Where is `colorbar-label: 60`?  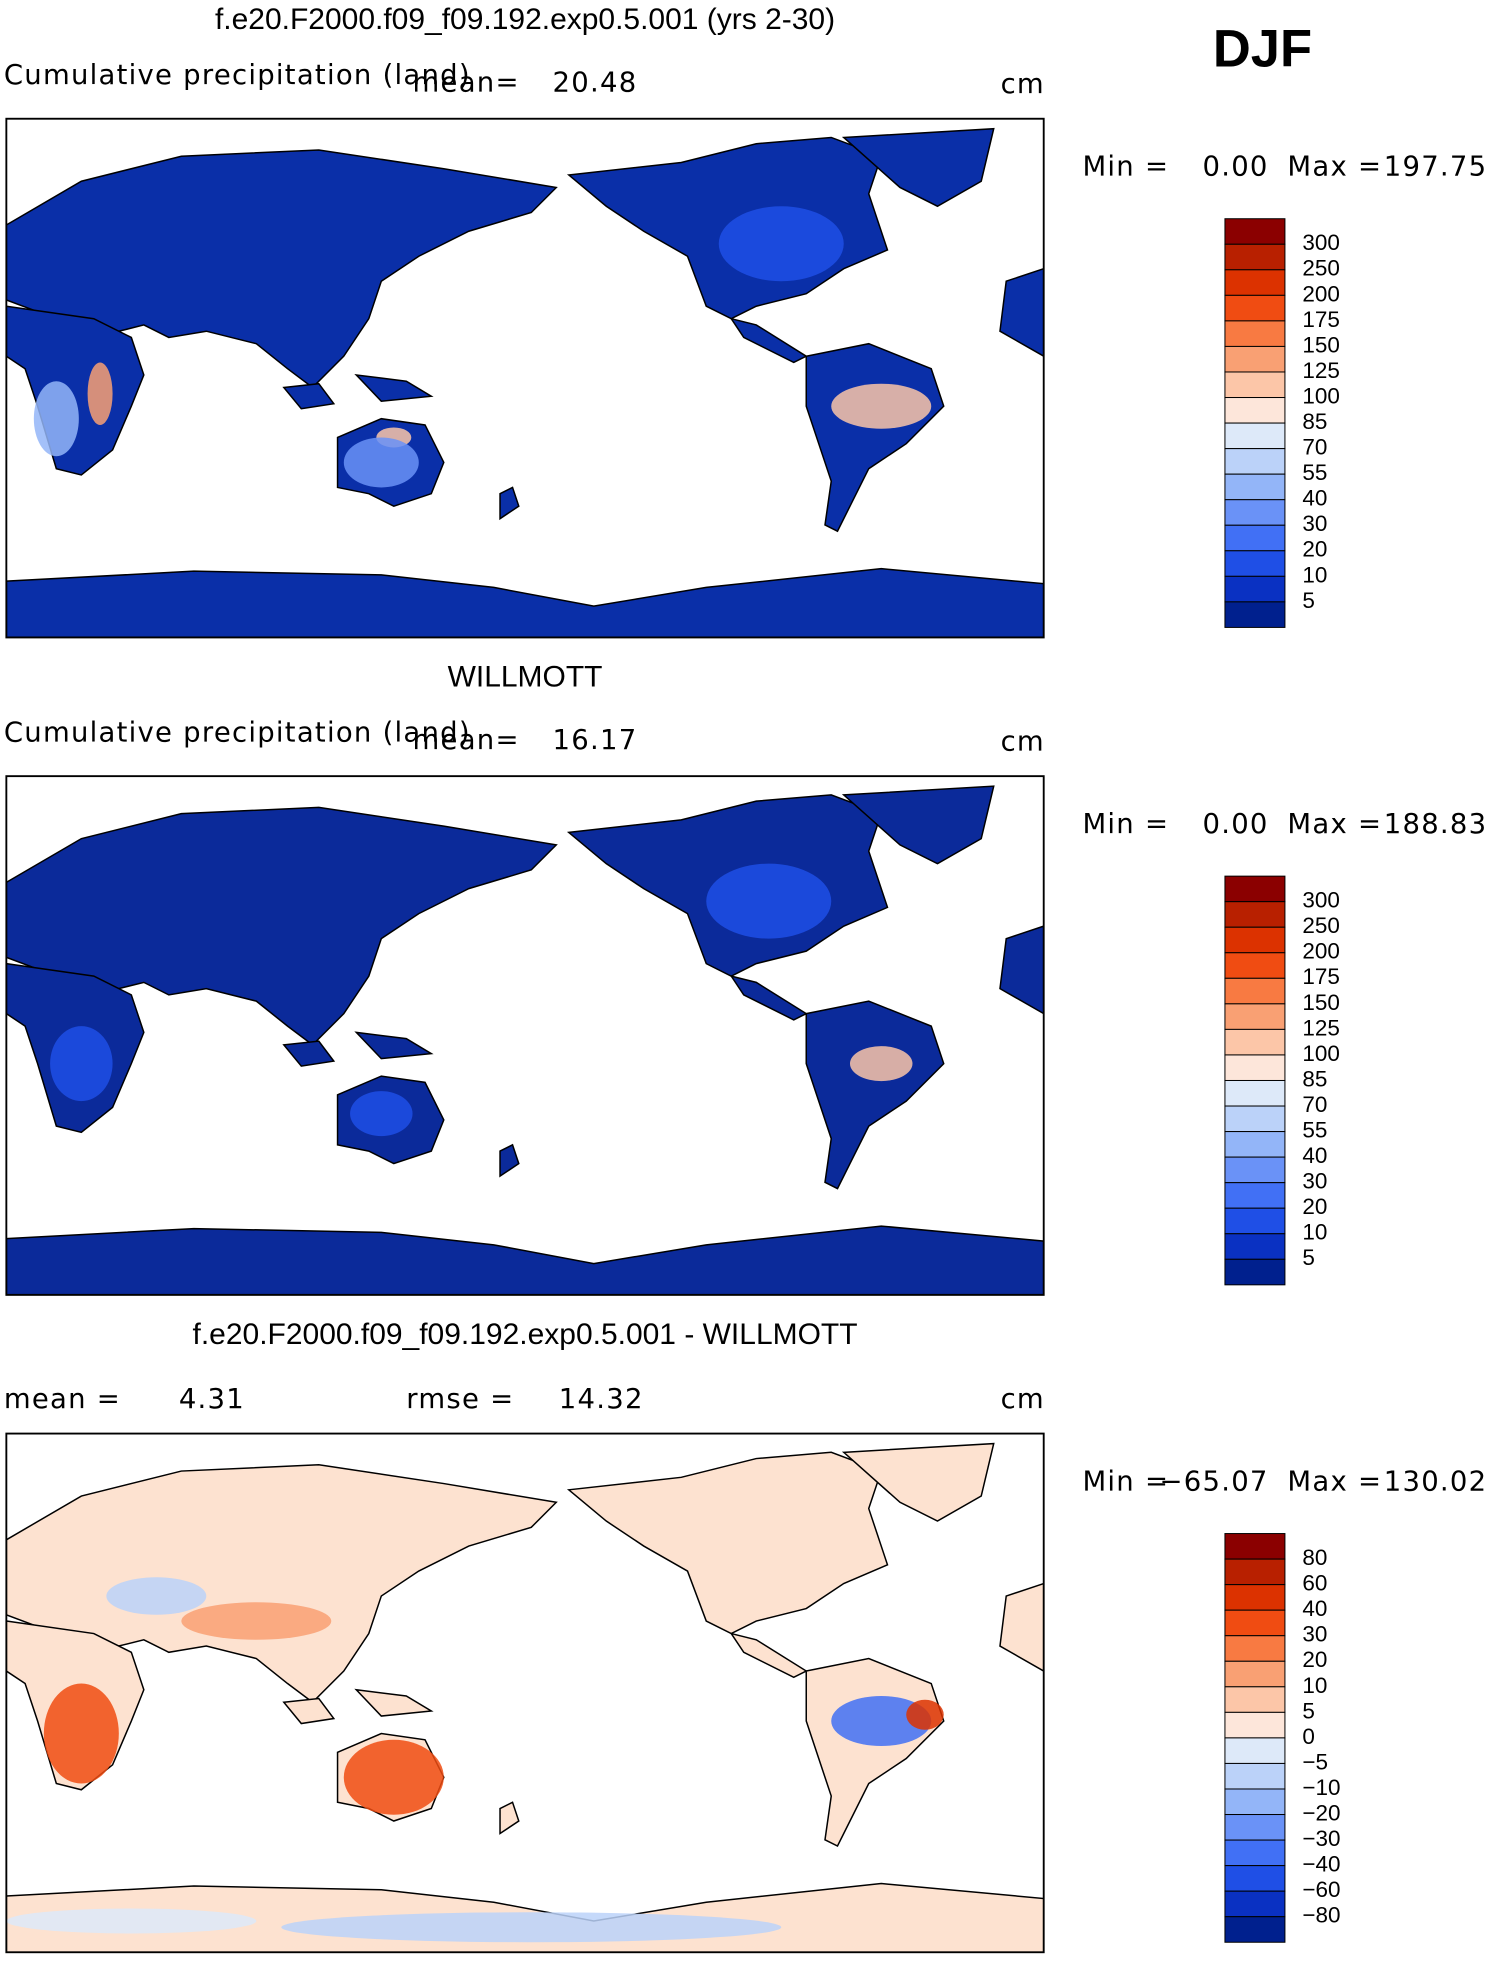 colorbar-label: 60 is located at coordinates (1314, 1583).